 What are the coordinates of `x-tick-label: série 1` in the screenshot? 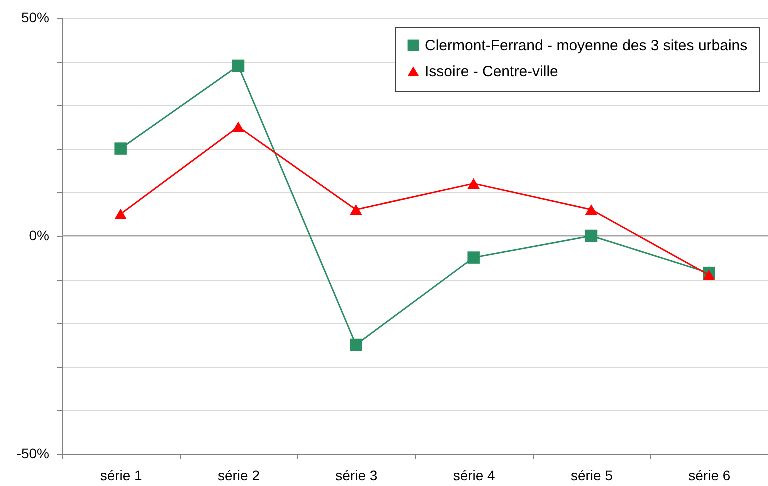 It's located at (121, 476).